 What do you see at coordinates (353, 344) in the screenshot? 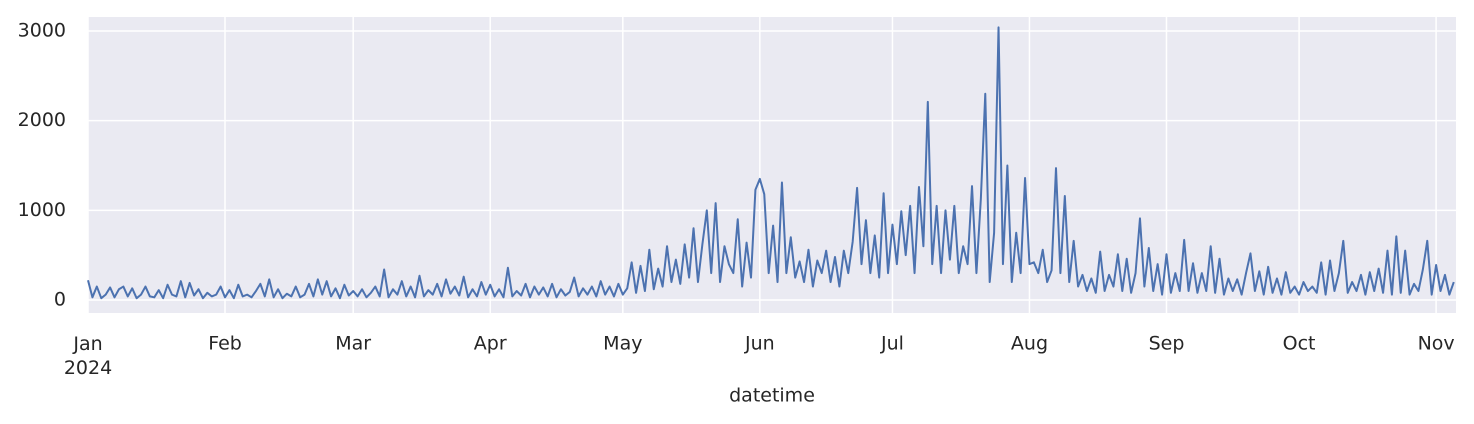
I see `x-tick-label: Mar` at bounding box center [353, 344].